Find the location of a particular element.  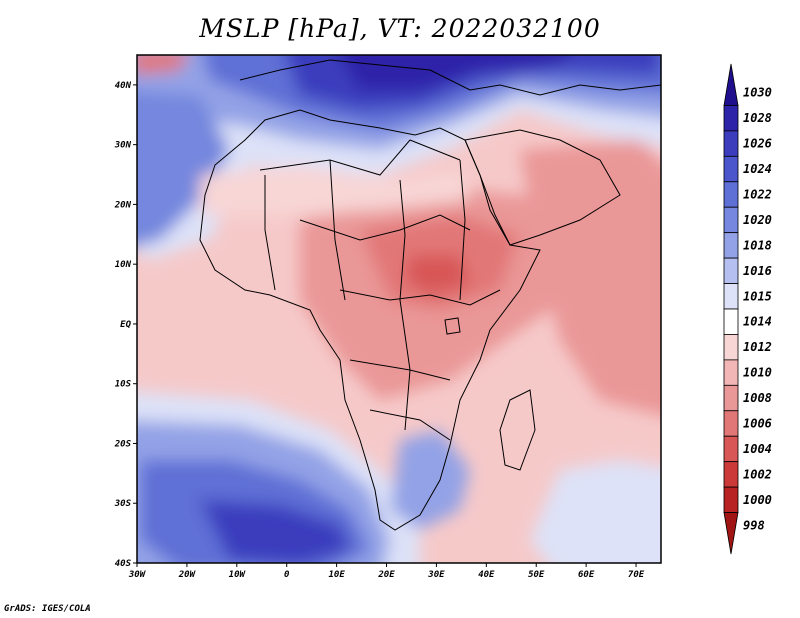

colorbar-label: 1028 is located at coordinates (757, 118).